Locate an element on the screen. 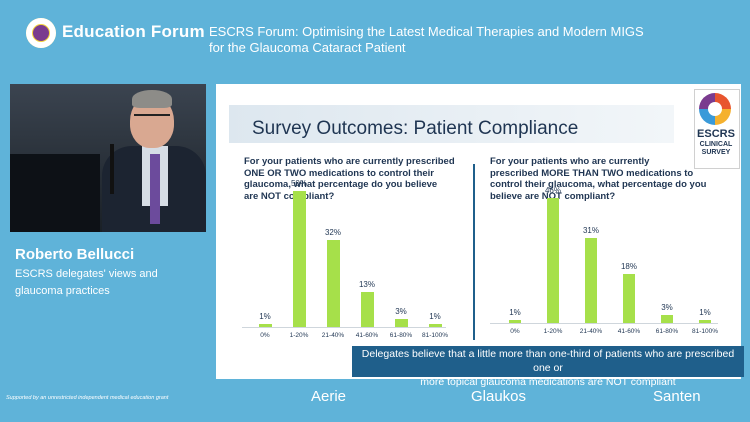 This screenshot has width=750, height=422. left-chart-category-label: 21-40% is located at coordinates (333, 335).